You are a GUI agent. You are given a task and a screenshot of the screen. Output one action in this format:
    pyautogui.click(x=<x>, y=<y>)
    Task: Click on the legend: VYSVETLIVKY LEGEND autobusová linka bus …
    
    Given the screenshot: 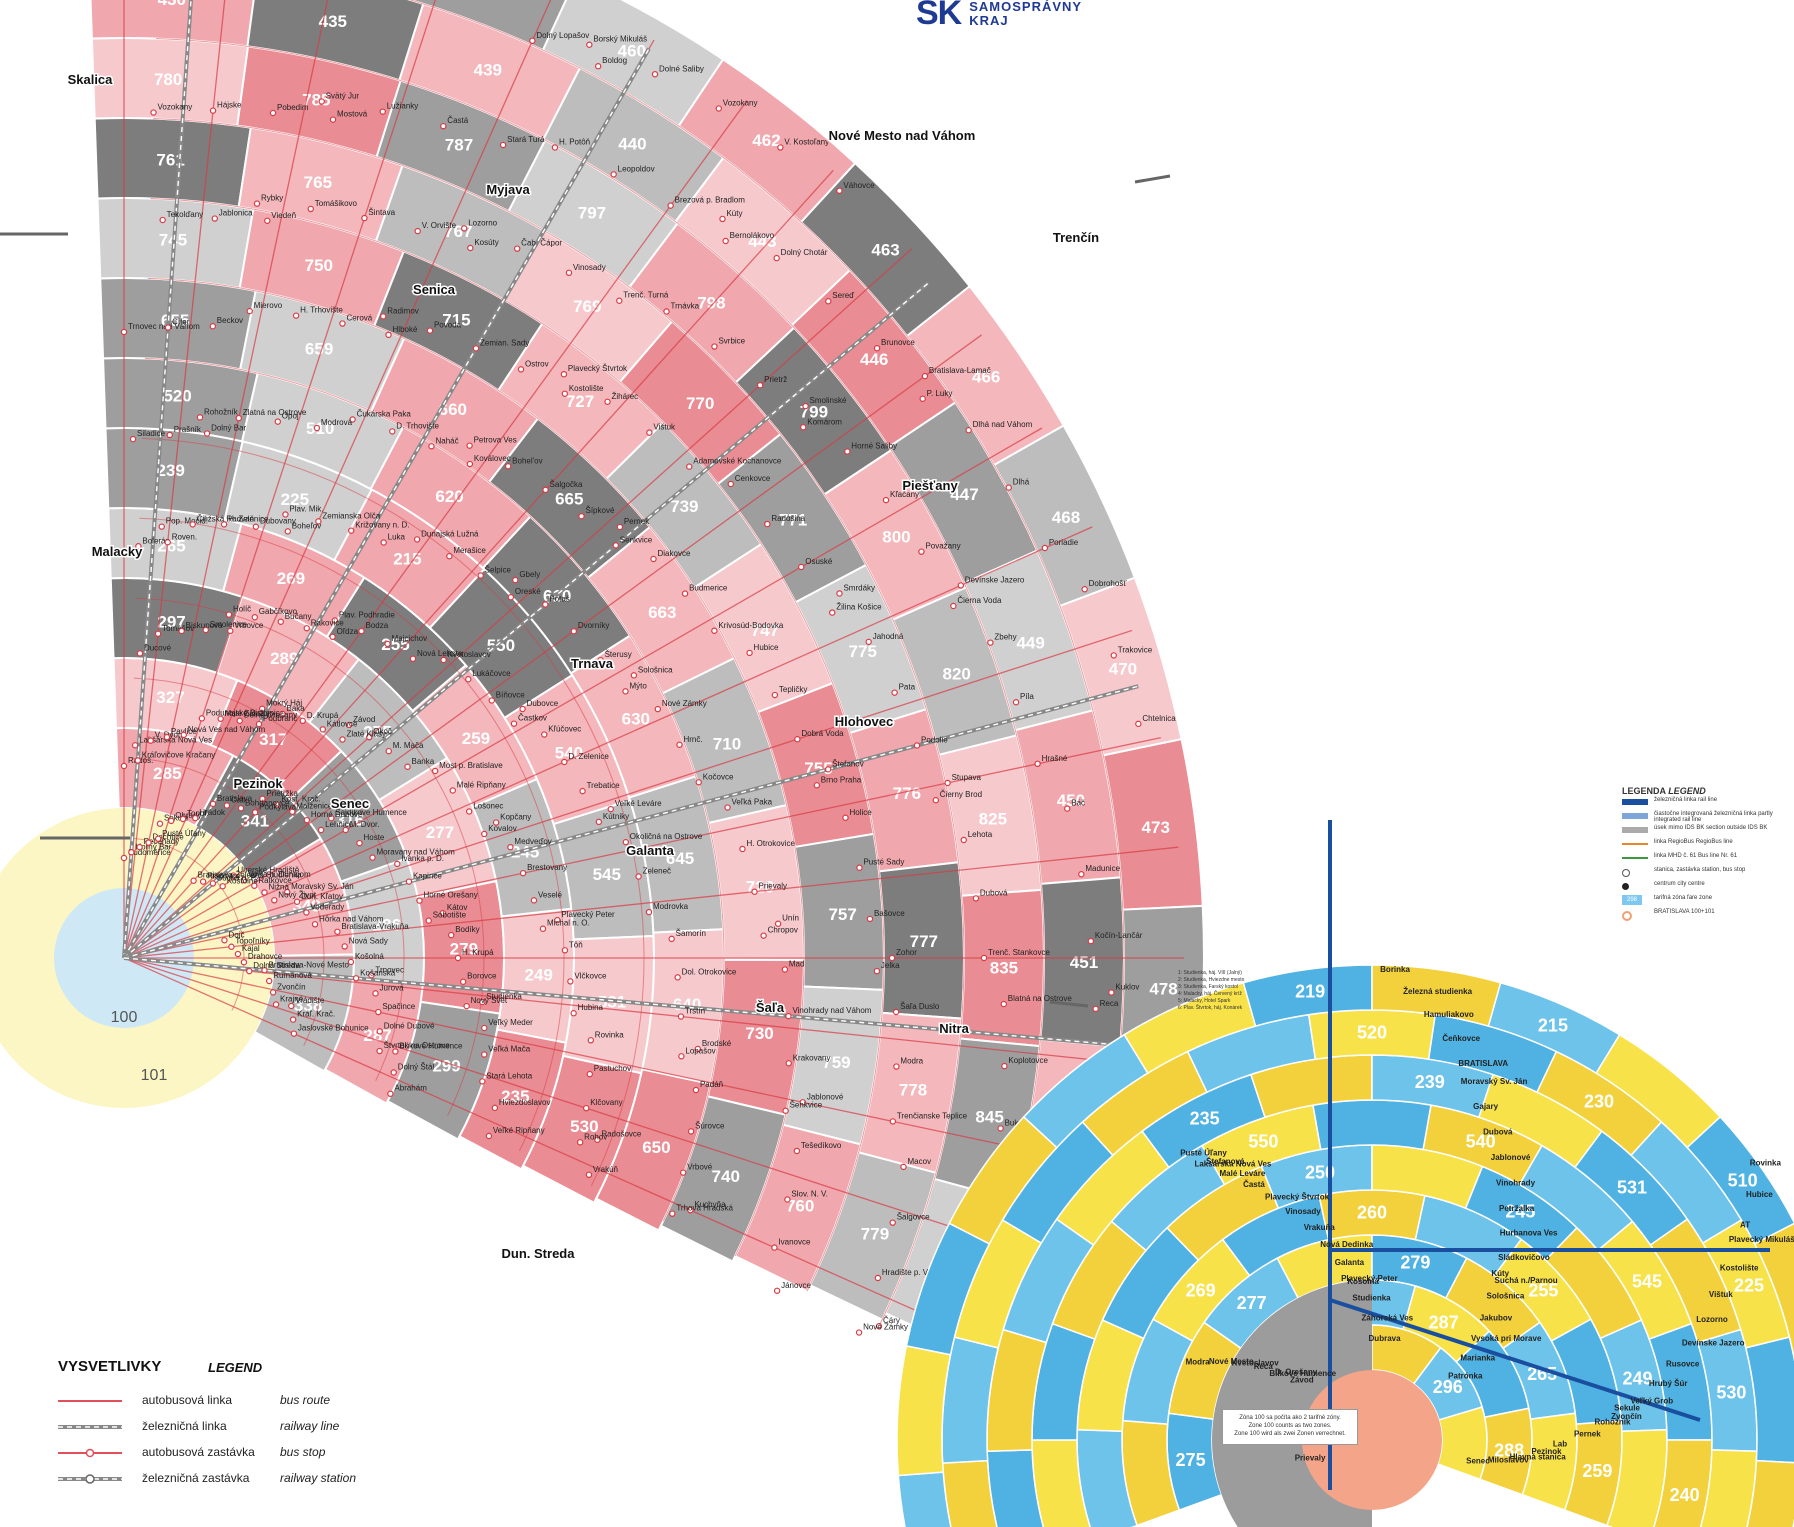 What is the action you would take?
    pyautogui.click(x=223, y=1425)
    